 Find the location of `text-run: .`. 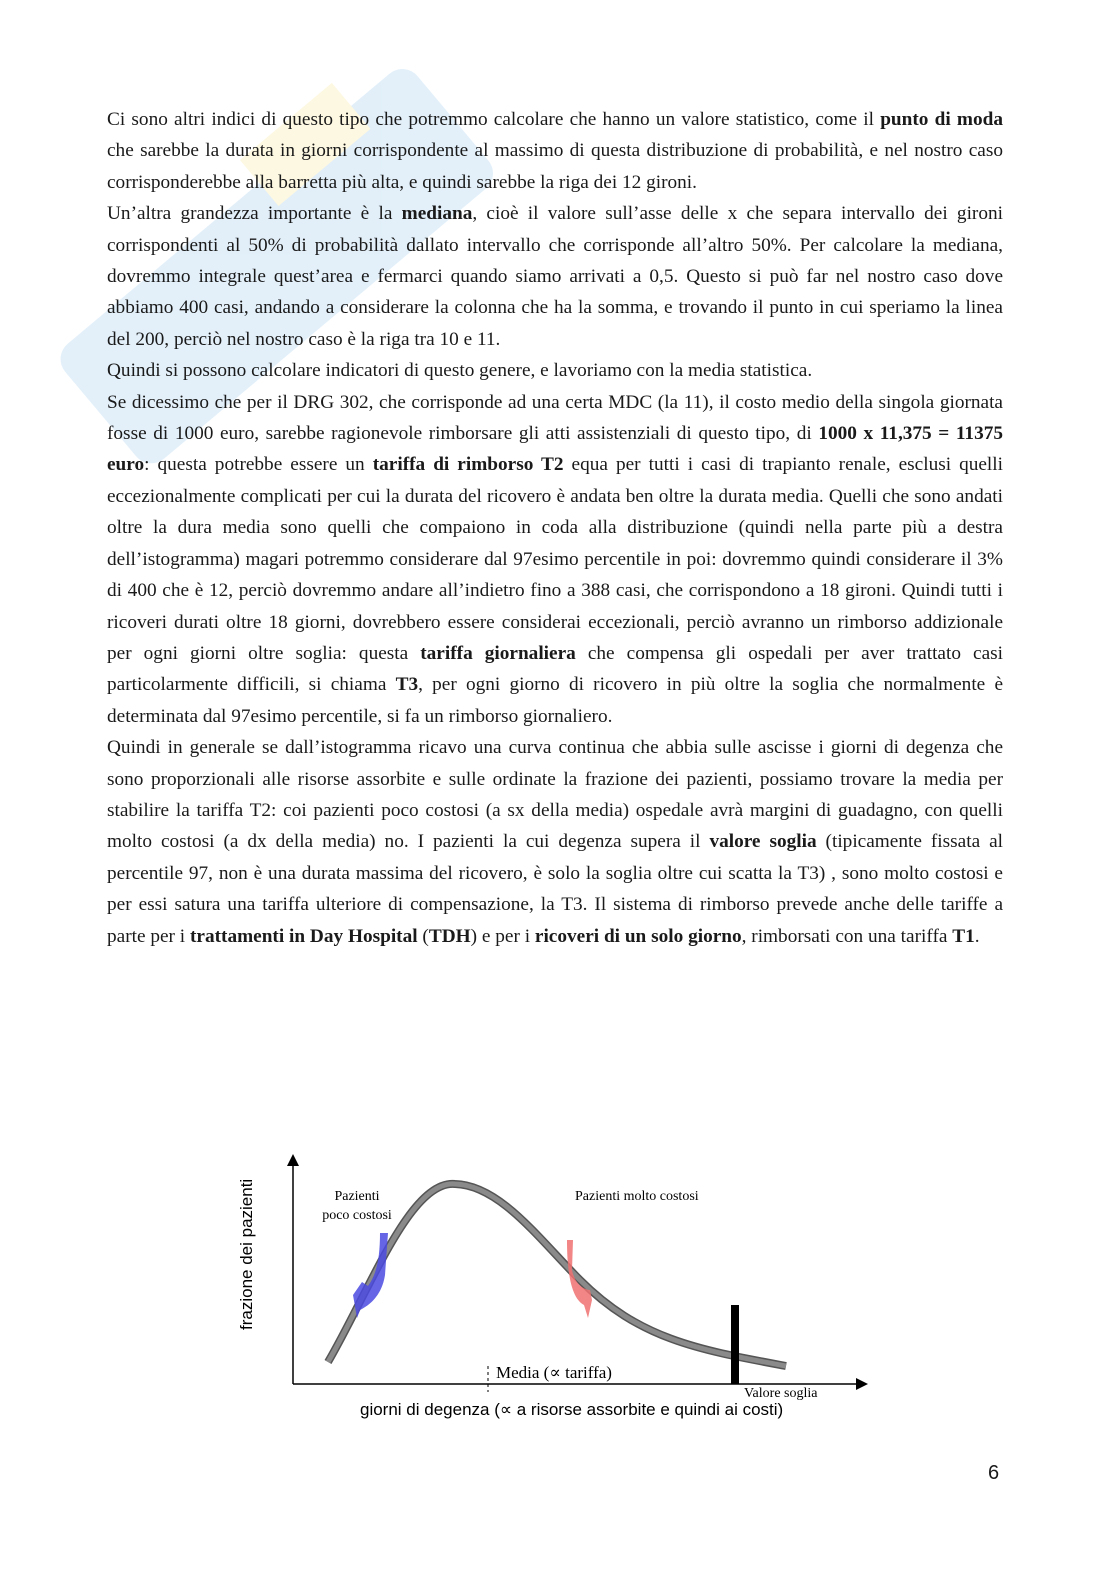

text-run: . is located at coordinates (977, 936).